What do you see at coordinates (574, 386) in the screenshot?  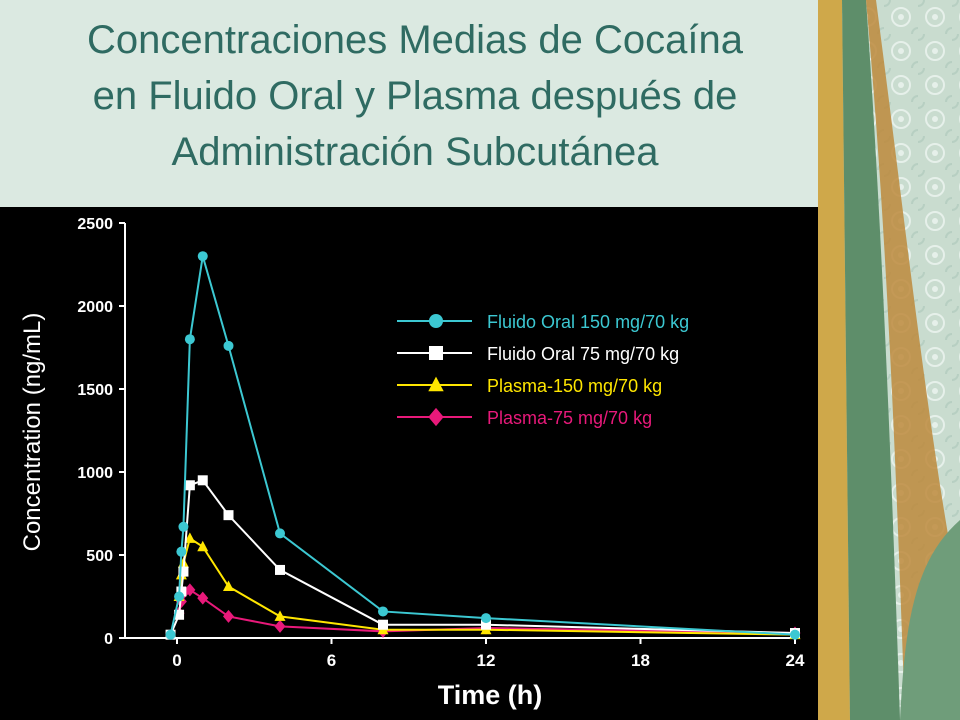 I see `legend-label: Plasma-150 mg/70 kg` at bounding box center [574, 386].